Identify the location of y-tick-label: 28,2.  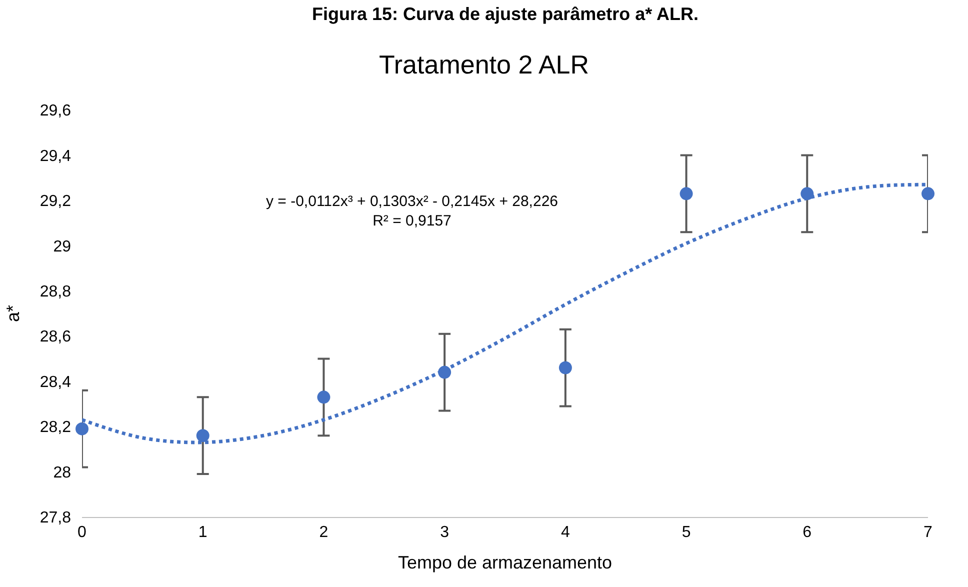
(56, 427).